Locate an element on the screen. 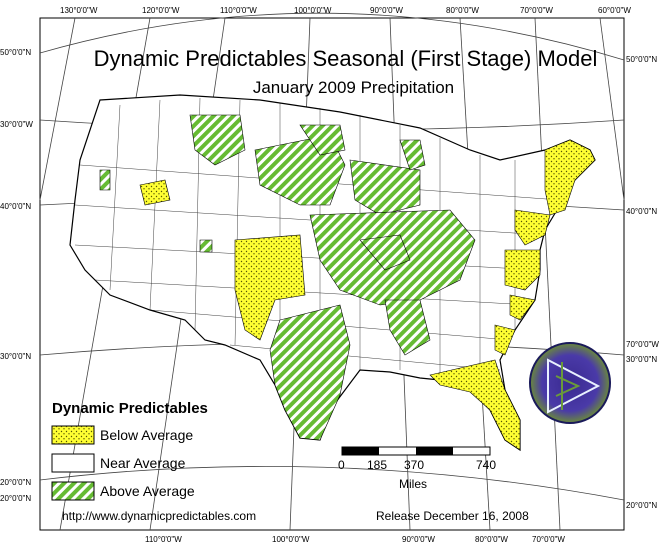 The height and width of the screenshot is (548, 667). lon-label: 120°0'0"W is located at coordinates (161, 10).